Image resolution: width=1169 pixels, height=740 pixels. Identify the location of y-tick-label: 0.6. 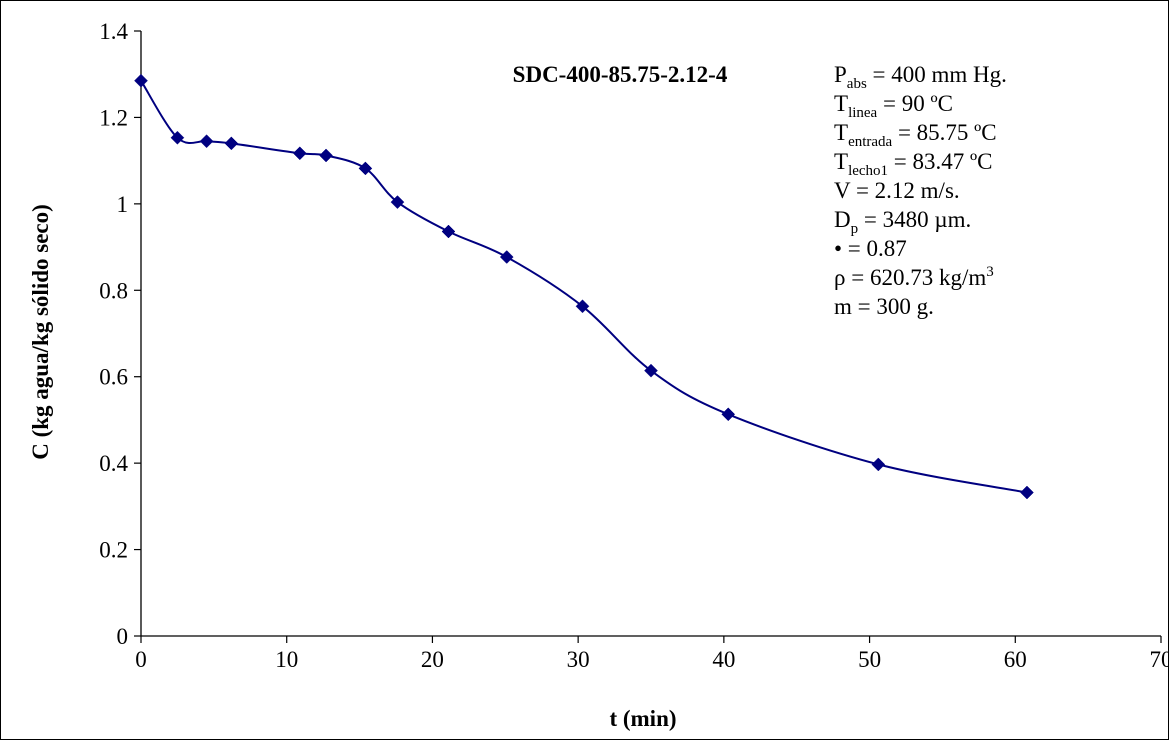
(113, 377).